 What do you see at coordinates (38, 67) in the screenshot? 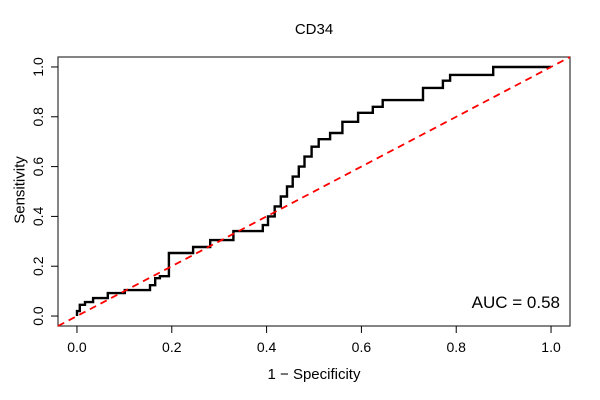
I see `y-tick-label: 1.0` at bounding box center [38, 67].